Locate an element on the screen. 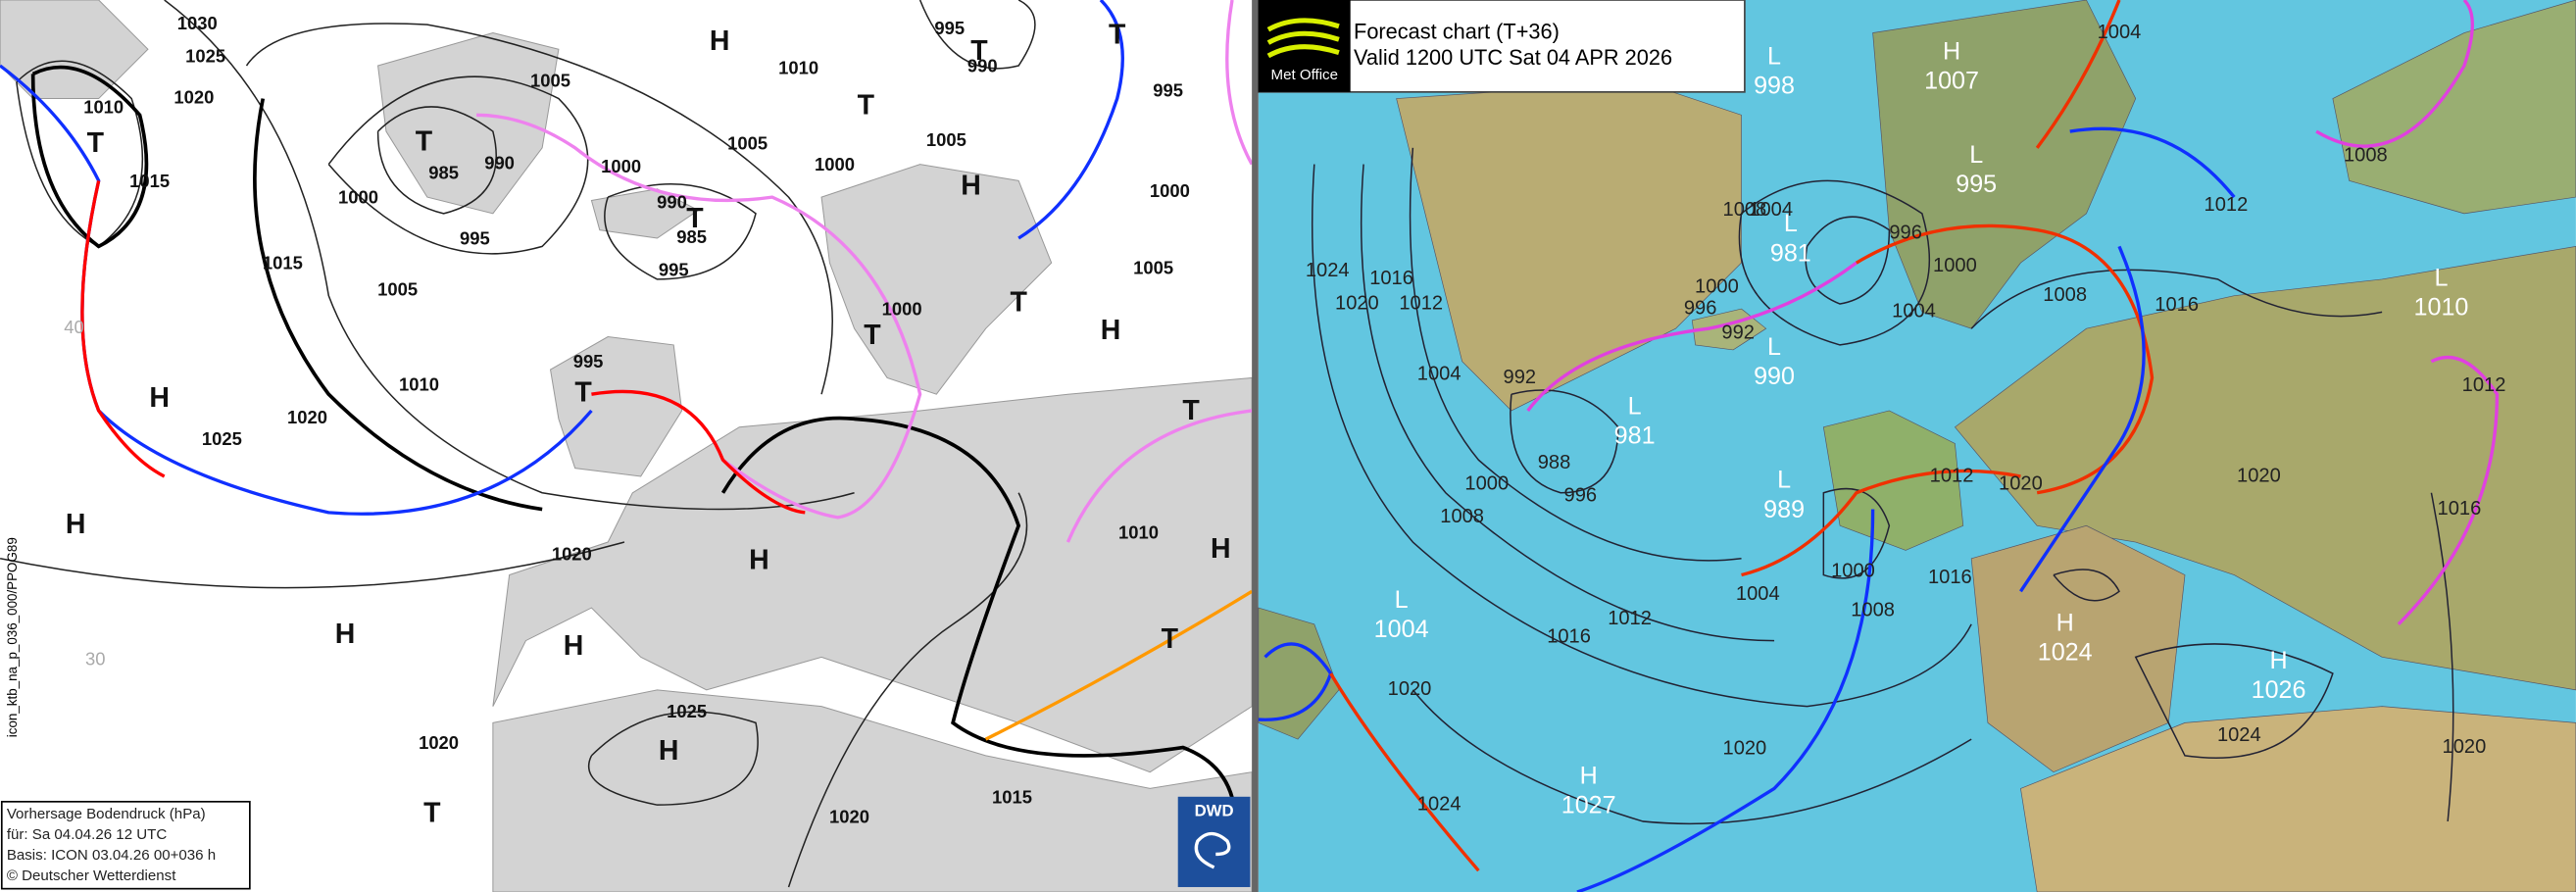  warm-front-uk is located at coordinates (698, 452).